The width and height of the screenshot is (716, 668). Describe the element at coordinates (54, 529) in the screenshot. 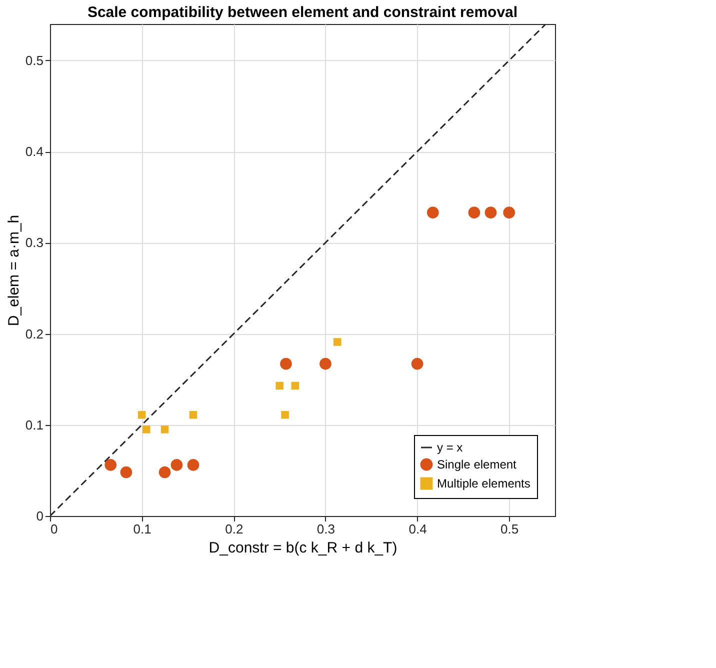

I see `x-tick-label: 0` at that location.